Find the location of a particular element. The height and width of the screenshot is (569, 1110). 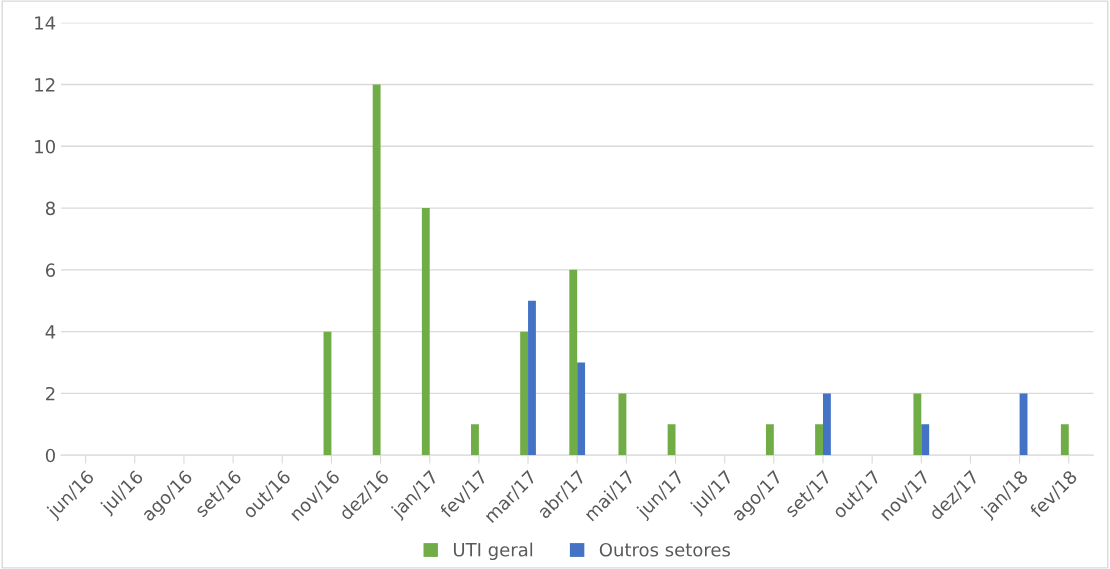

legend-label: UTI geral is located at coordinates (493, 551).